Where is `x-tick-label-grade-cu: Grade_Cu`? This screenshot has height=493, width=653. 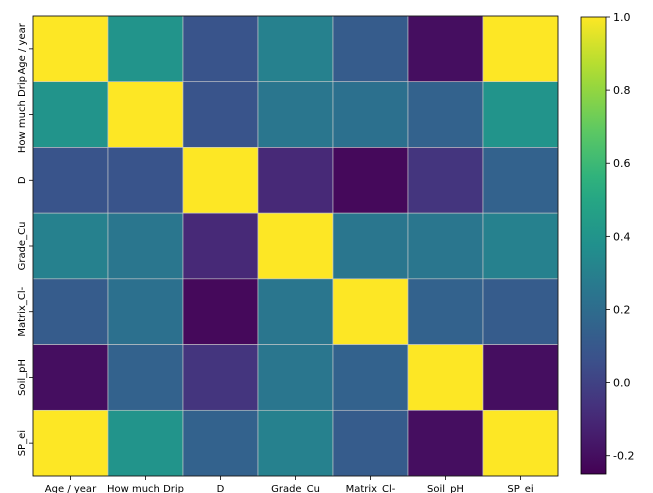
x-tick-label-grade-cu: Grade_Cu is located at coordinates (295, 488).